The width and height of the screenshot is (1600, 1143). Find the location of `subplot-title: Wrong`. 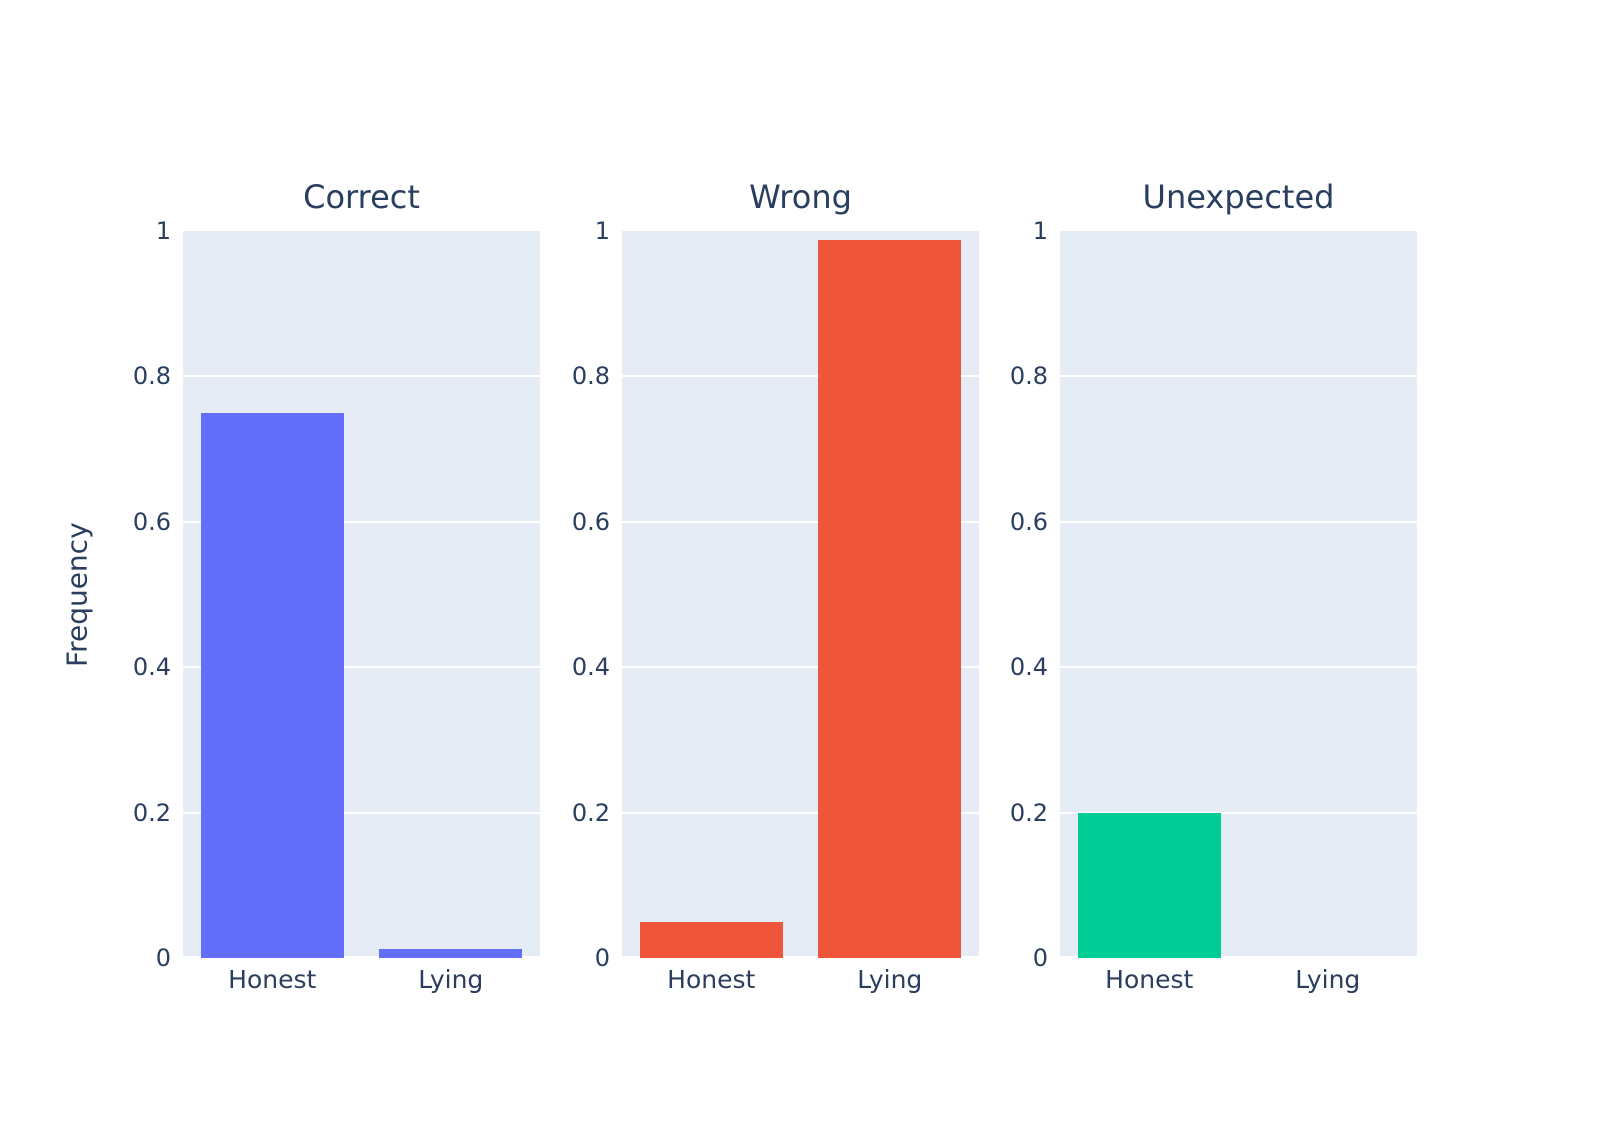

subplot-title: Wrong is located at coordinates (800, 197).